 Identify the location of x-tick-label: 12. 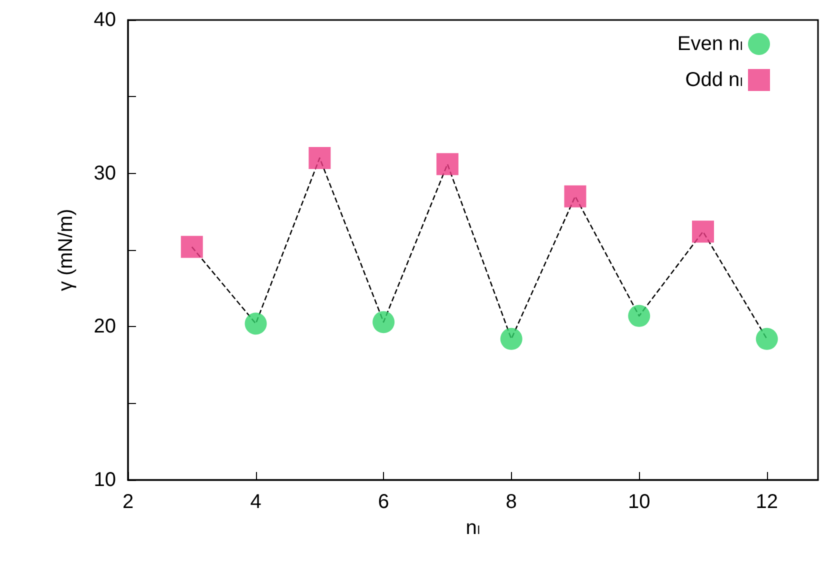
(767, 502).